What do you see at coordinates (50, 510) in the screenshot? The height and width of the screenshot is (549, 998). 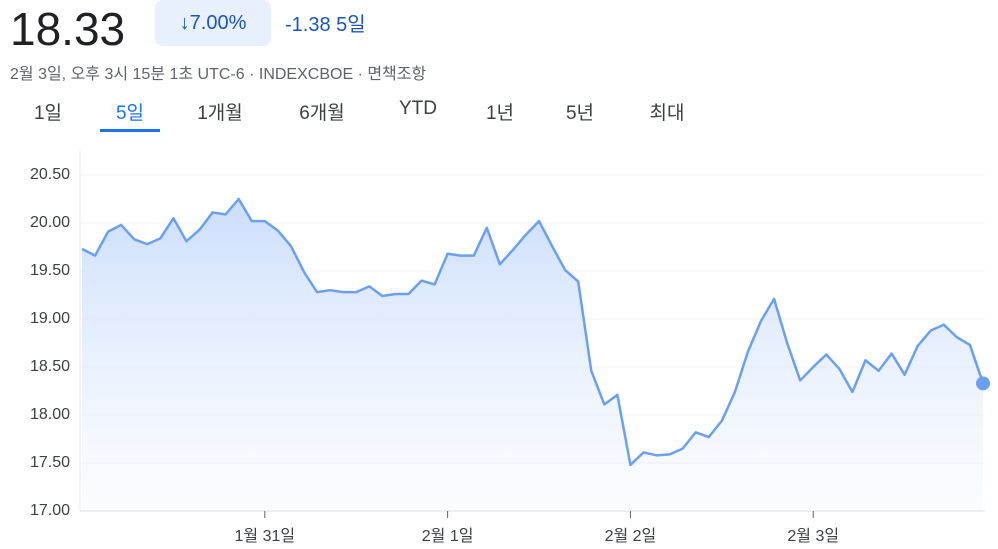 I see `y-tick-label: 17.00` at bounding box center [50, 510].